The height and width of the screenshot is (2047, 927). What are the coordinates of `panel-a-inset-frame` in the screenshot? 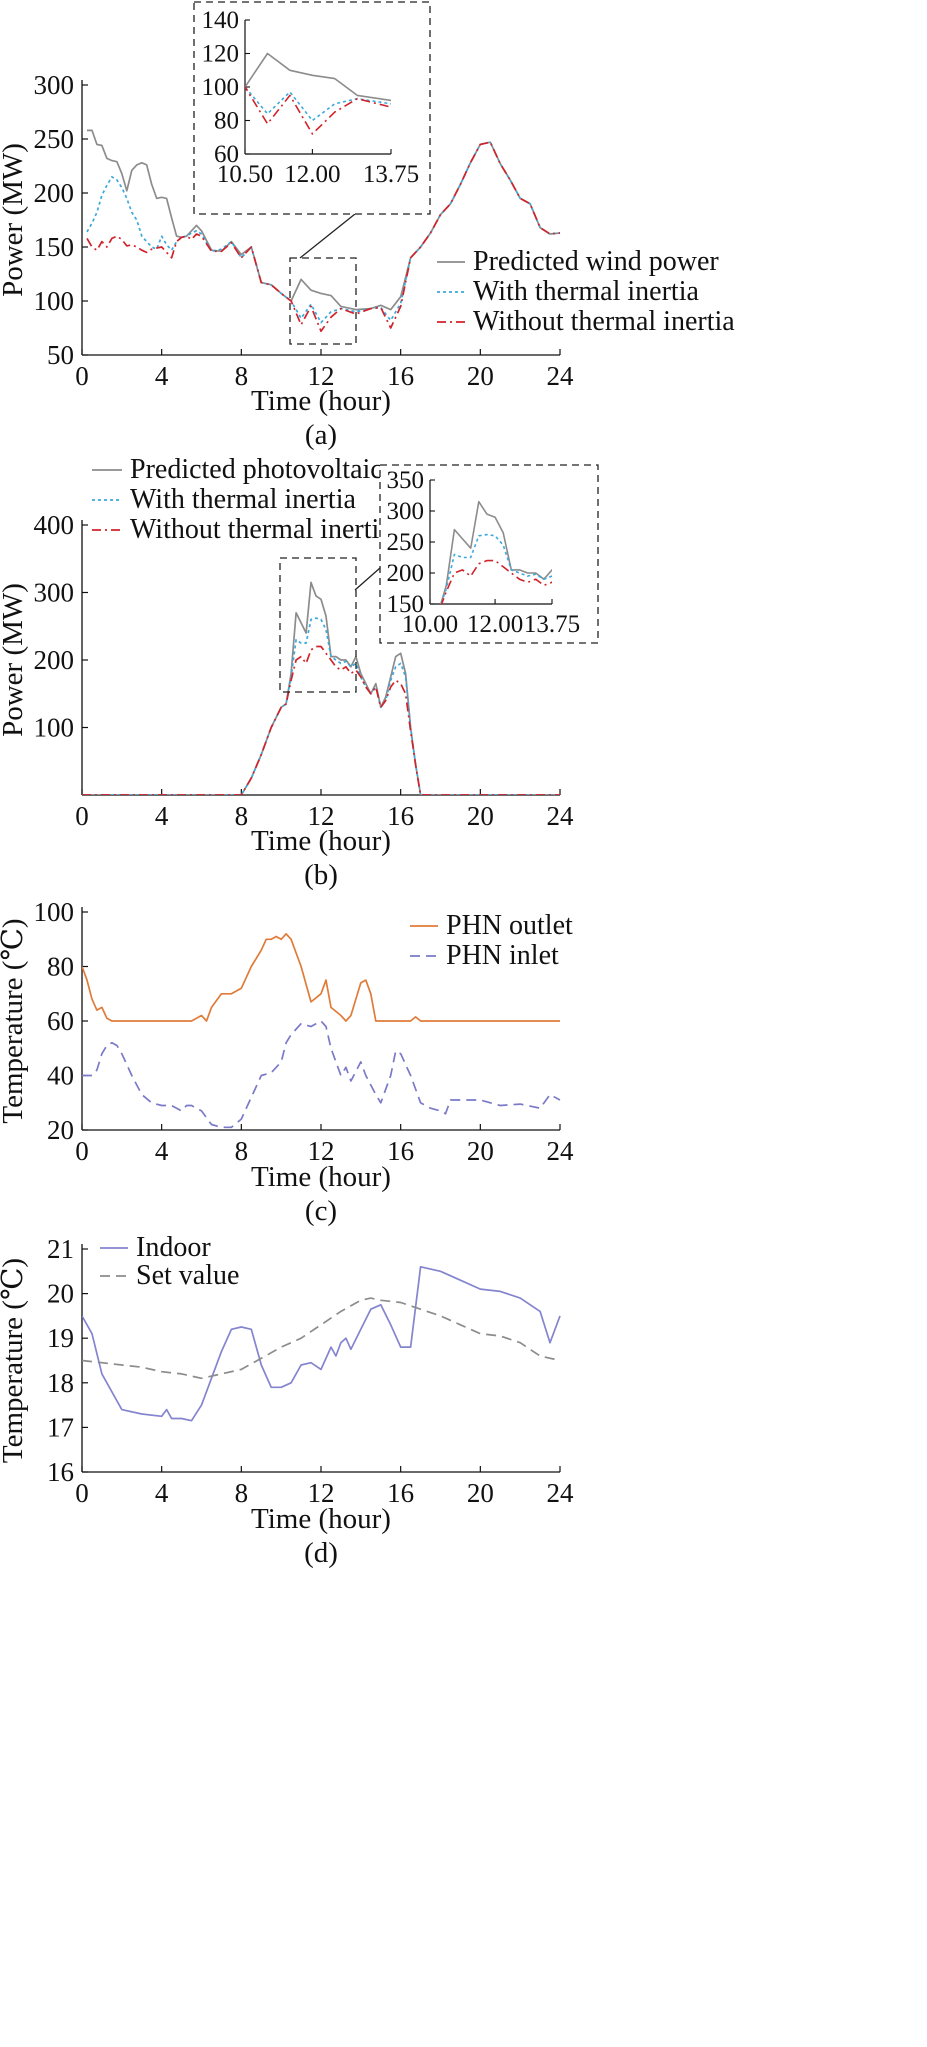 It's located at (312, 108).